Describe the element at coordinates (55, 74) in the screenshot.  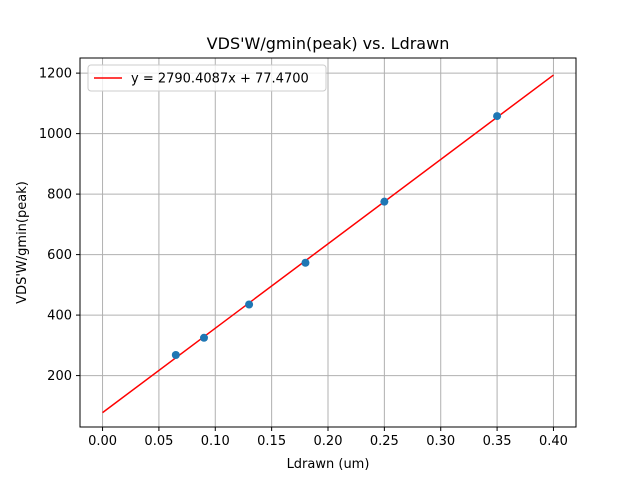
I see `y-tick-label: 1200` at that location.